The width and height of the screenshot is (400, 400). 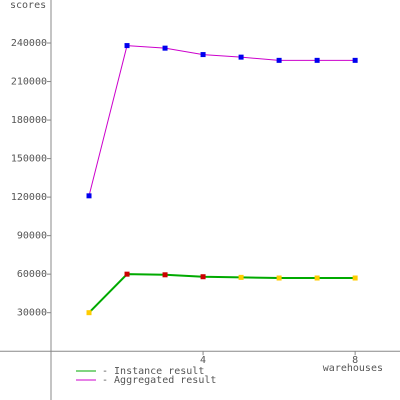 What do you see at coordinates (29, 159) in the screenshot?
I see `y-tick-label: 150000` at bounding box center [29, 159].